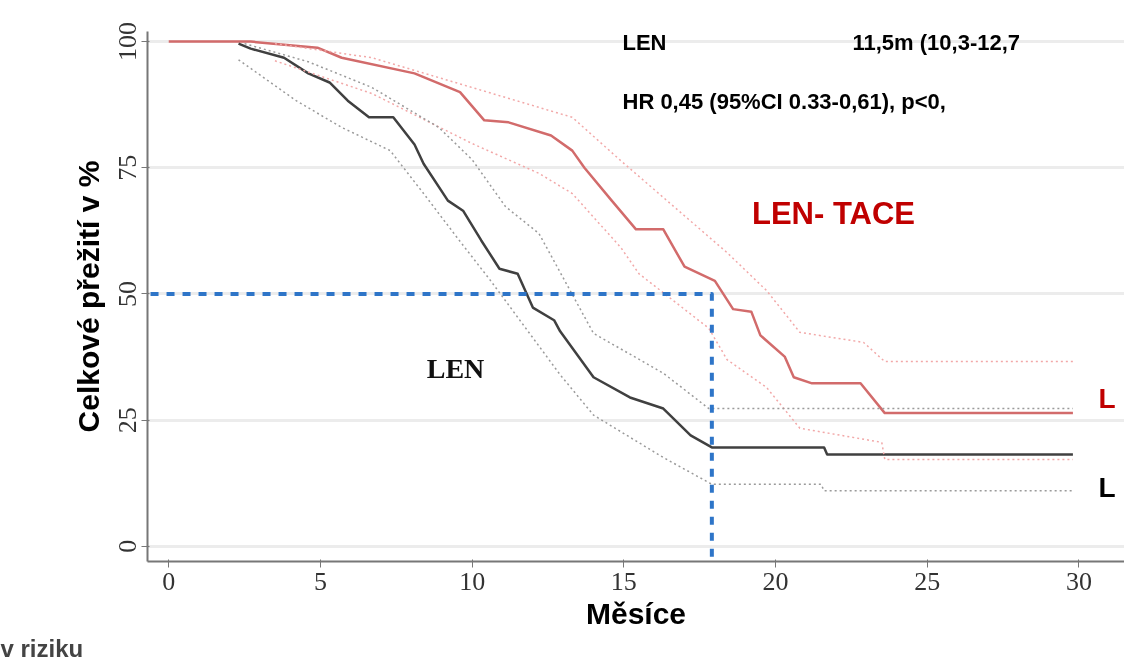  What do you see at coordinates (128, 167) in the screenshot?
I see `y-tick-label: 75` at bounding box center [128, 167].